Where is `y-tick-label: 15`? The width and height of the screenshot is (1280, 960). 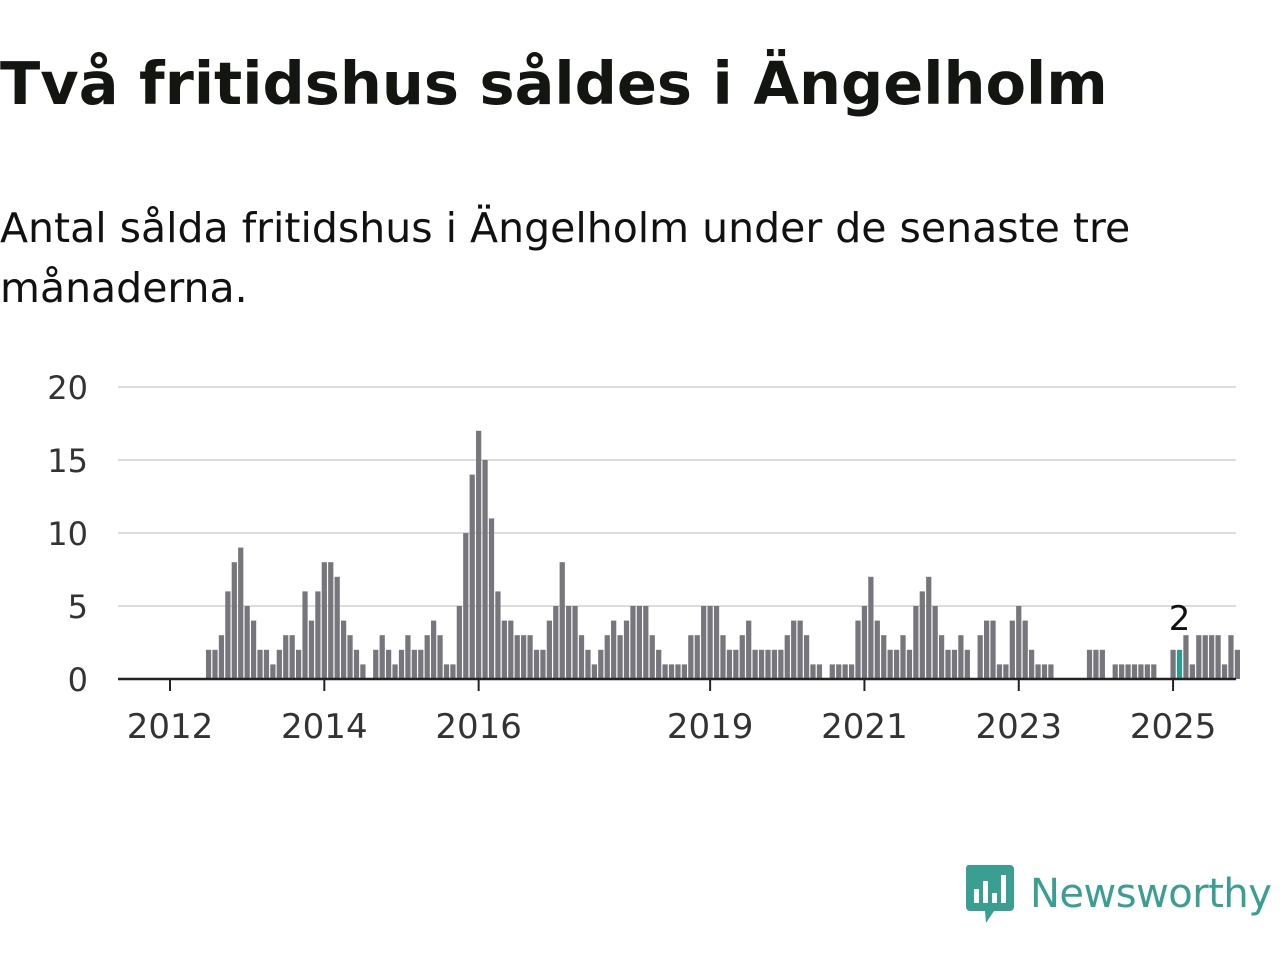 y-tick-label: 15 is located at coordinates (67, 461).